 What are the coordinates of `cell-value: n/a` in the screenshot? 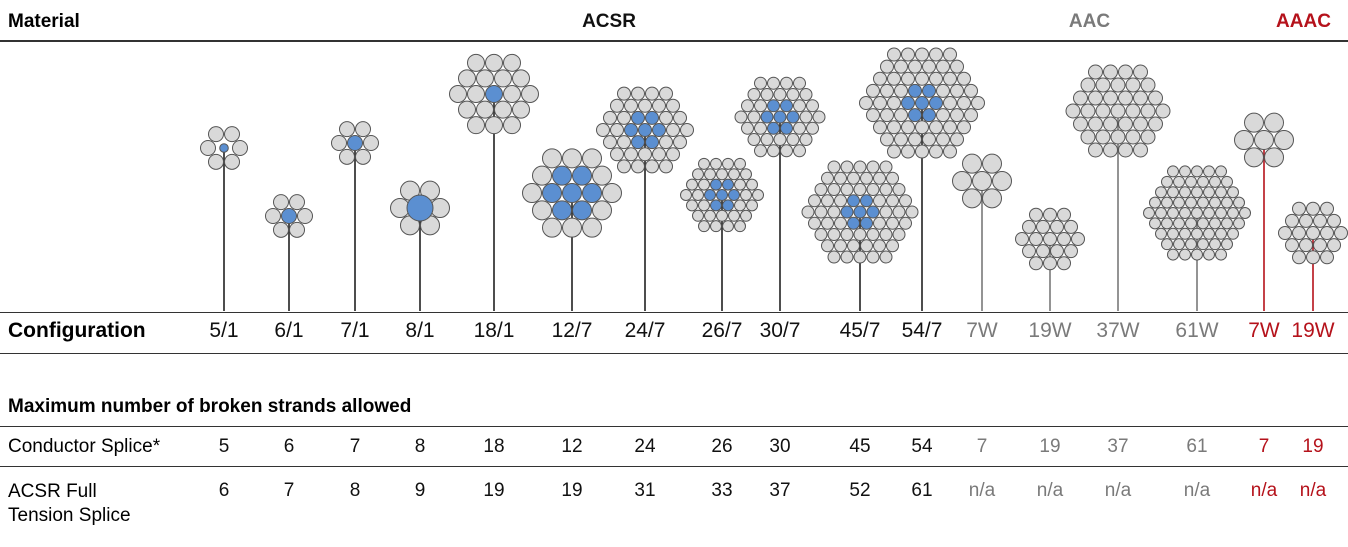 It's located at (982, 490).